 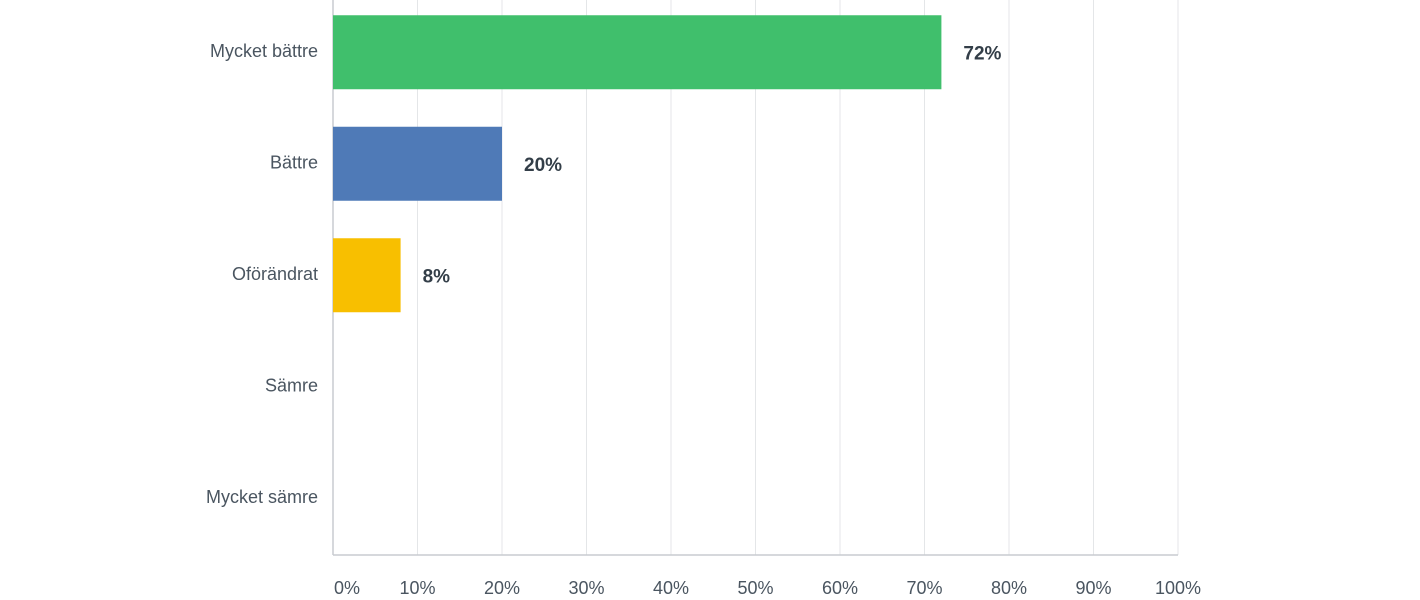 What do you see at coordinates (755, 588) in the screenshot?
I see `x-tick-label: 50%` at bounding box center [755, 588].